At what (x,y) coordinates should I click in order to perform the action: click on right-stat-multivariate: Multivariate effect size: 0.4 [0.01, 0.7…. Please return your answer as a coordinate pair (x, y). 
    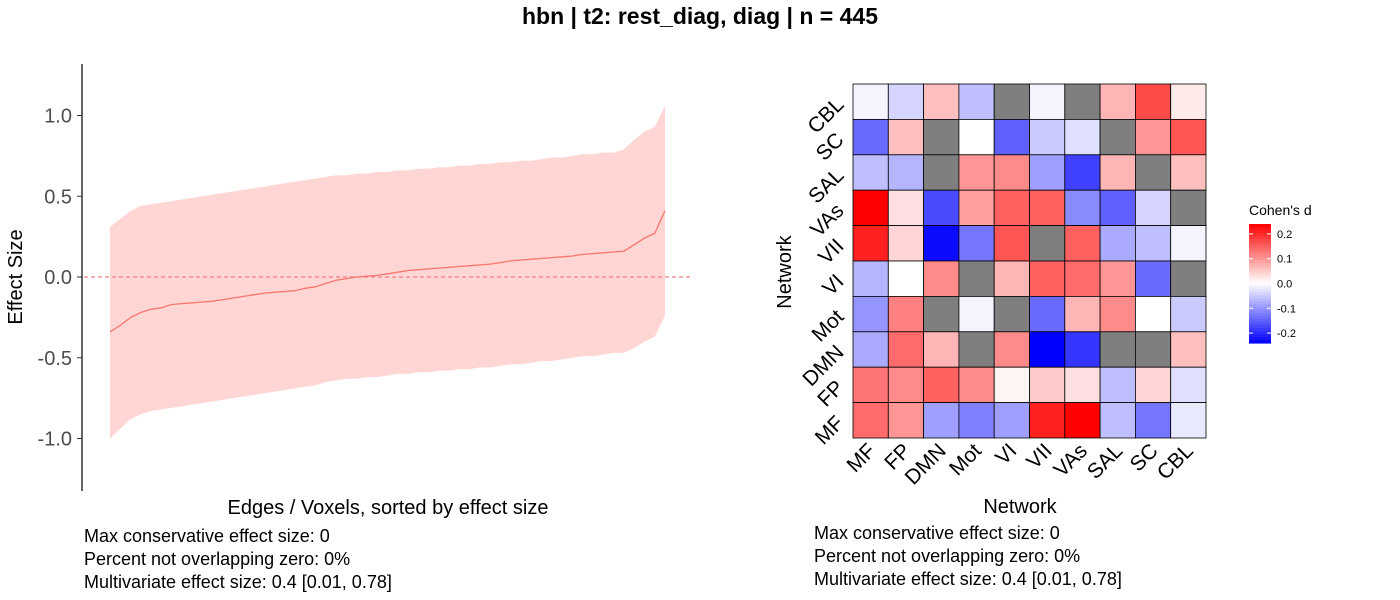
    Looking at the image, I should click on (968, 579).